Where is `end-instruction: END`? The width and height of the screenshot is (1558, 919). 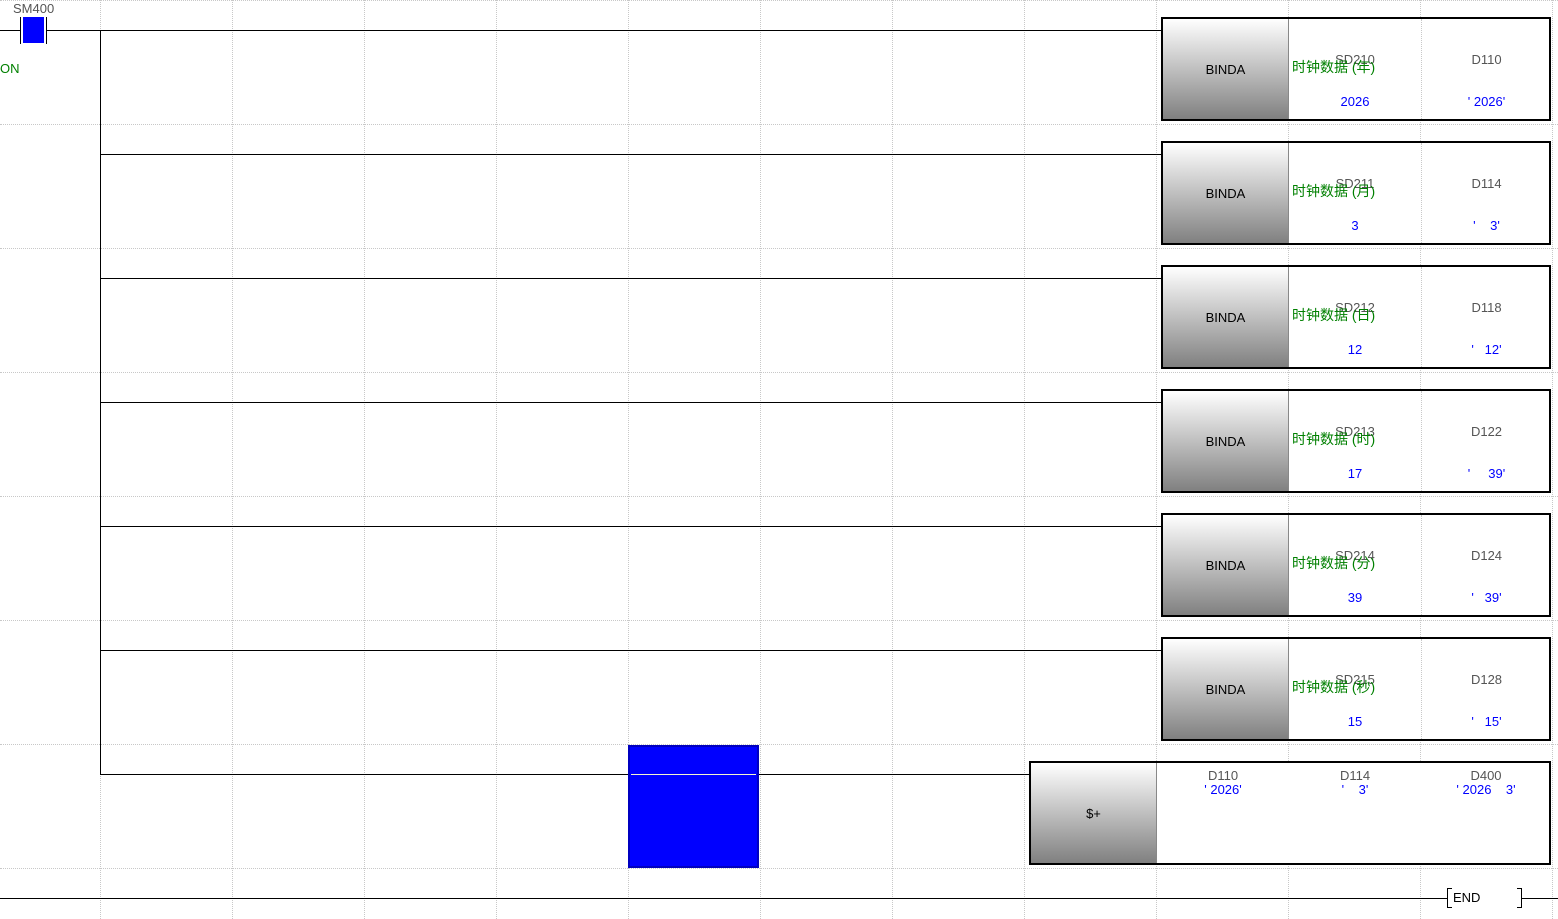
end-instruction: END is located at coordinates (1467, 897).